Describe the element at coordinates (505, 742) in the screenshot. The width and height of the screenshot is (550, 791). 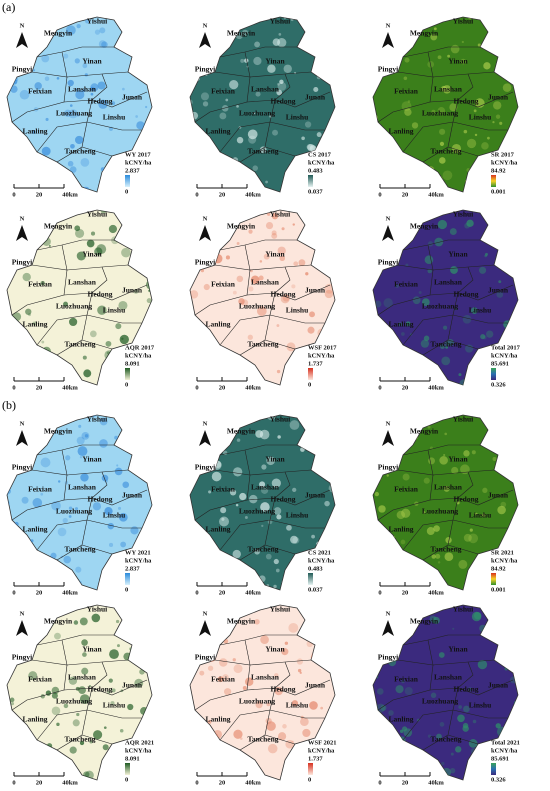
I see `legend-title: Total 2021` at that location.